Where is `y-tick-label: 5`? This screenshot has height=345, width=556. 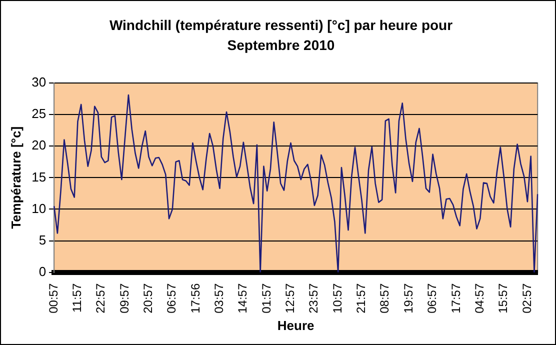
y-tick-label: 5 is located at coordinates (42, 240).